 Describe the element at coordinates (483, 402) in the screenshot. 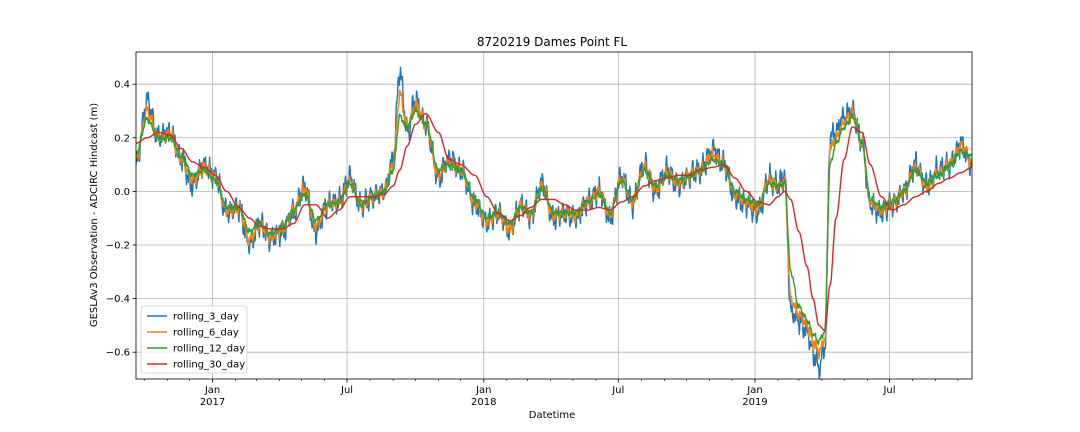

I see `x-tick-year-label: 2018` at that location.